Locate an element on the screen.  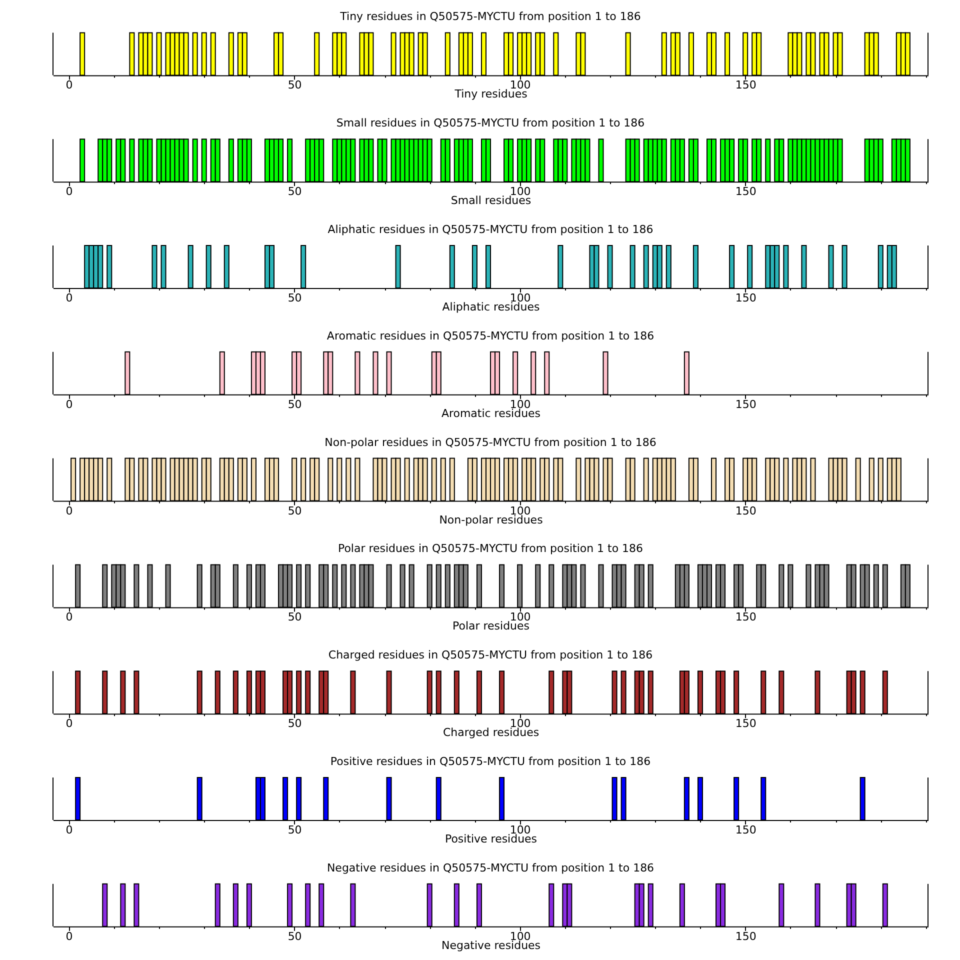
chart-title: Negative residues in Q50575-MYCTU from position 1 to 186 is located at coordinates (490, 867).